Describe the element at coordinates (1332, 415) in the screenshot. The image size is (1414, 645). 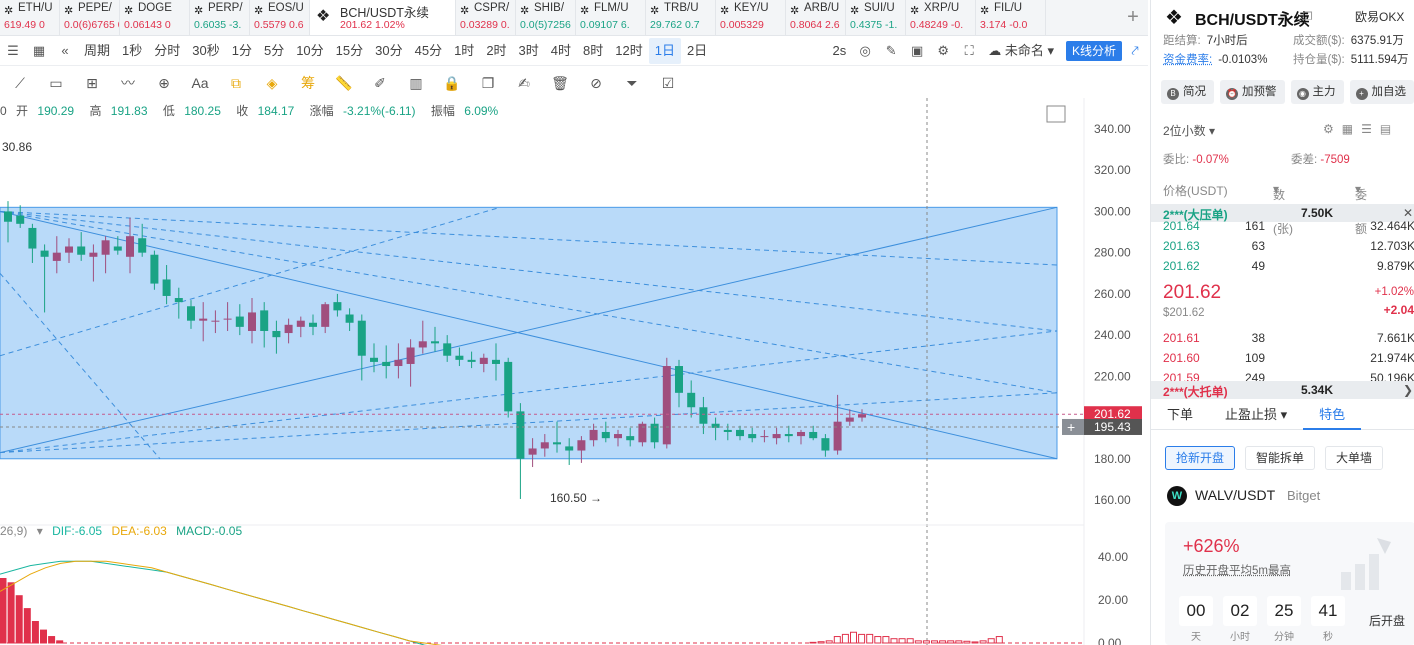
I see `tab-featured: 特色` at that location.